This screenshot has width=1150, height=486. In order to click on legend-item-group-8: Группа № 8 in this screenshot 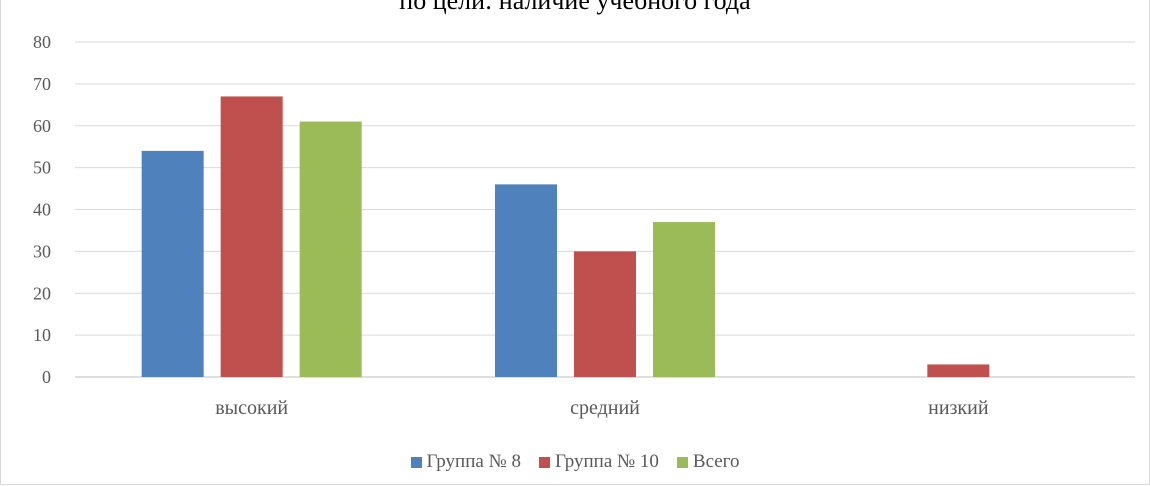, I will do `click(465, 462)`.